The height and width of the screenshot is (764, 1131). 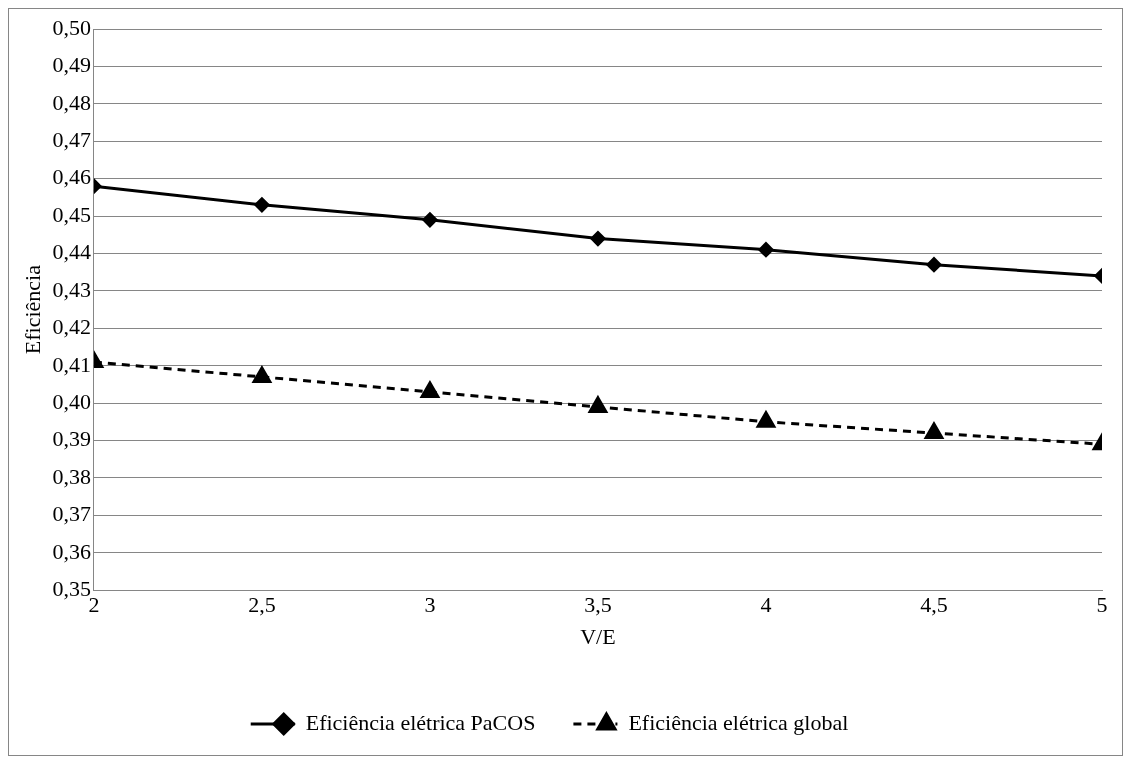 I want to click on y-tick-label: 0,42, so click(x=71, y=327).